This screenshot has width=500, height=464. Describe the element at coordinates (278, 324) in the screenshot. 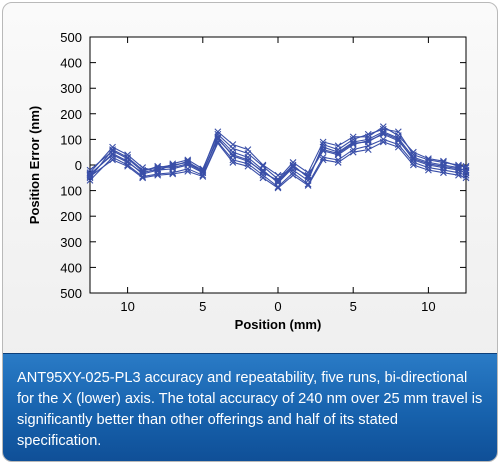

I see `x-axis-label: Position (mm)` at that location.